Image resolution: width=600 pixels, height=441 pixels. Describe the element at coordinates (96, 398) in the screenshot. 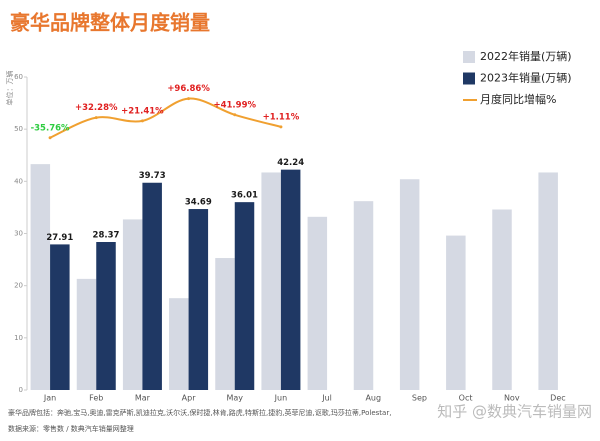

I see `x-tick-label: Feb` at that location.